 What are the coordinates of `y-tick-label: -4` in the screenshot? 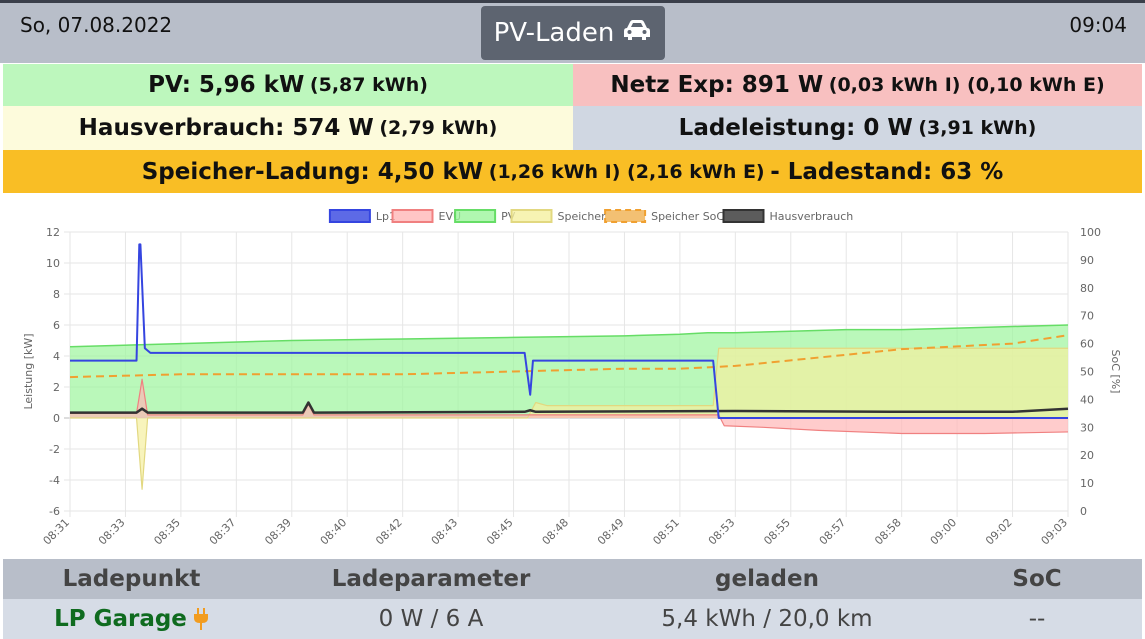 It's located at (54, 480).